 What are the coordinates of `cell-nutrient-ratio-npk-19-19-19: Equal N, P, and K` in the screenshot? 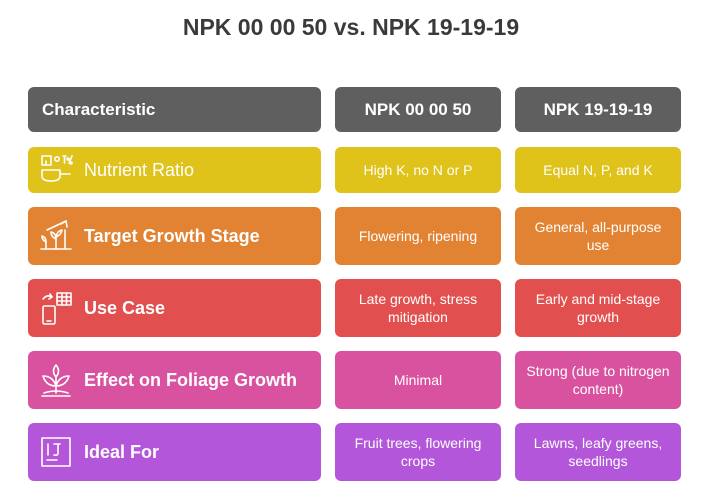 It's located at (598, 170).